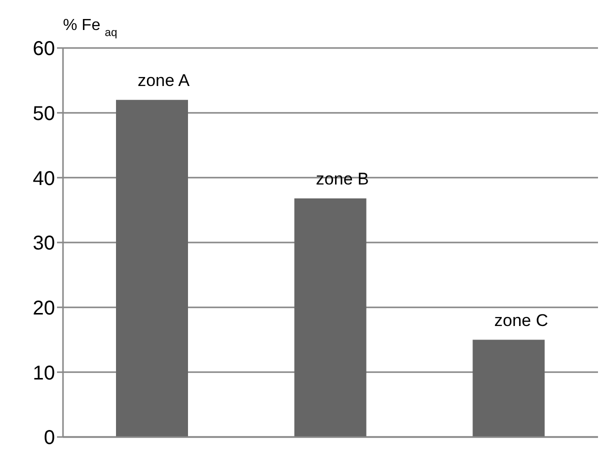  I want to click on y-tick-label: 10, so click(43, 373).